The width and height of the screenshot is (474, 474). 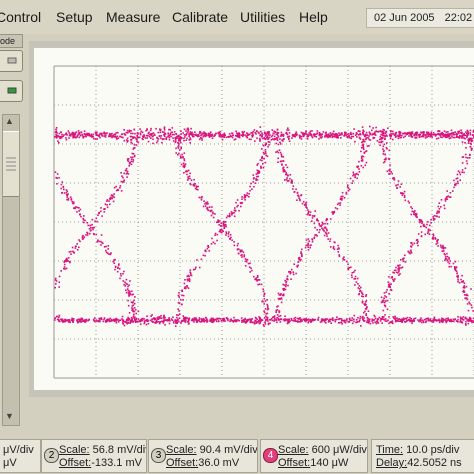 I want to click on menu-control: Control, so click(x=21, y=17).